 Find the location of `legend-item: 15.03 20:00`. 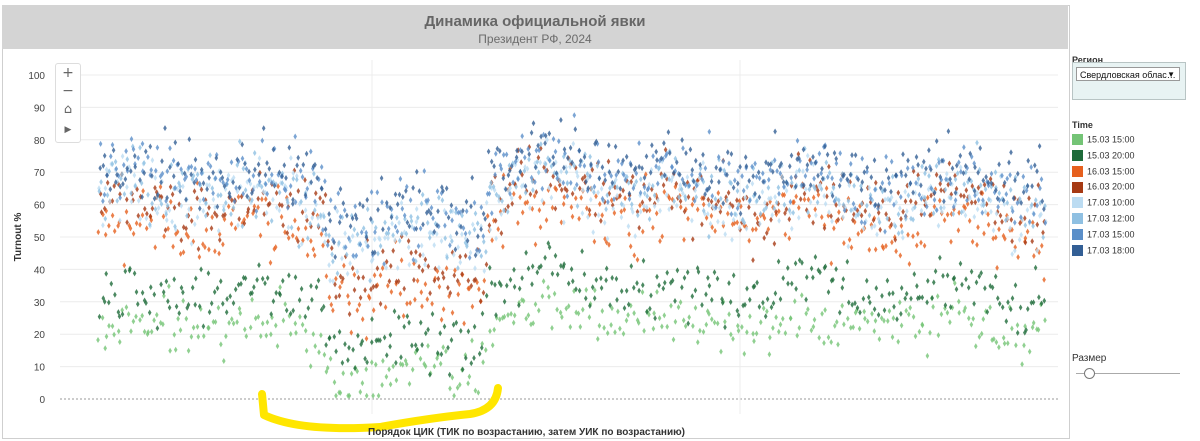

legend-item: 15.03 20:00 is located at coordinates (1103, 156).